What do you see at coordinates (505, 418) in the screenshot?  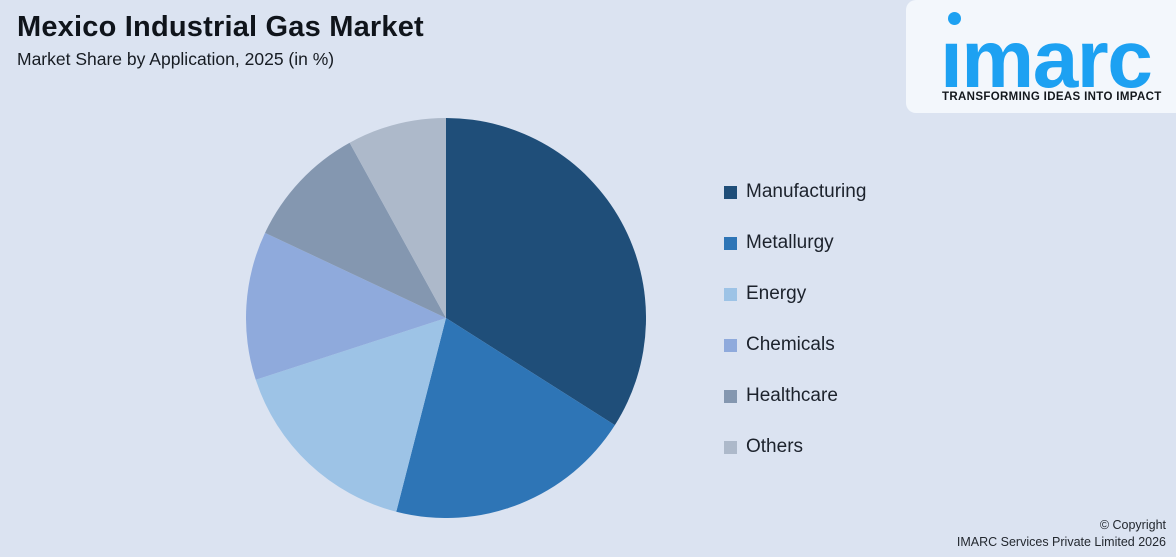 I see `pie-slice-metallurgy` at bounding box center [505, 418].